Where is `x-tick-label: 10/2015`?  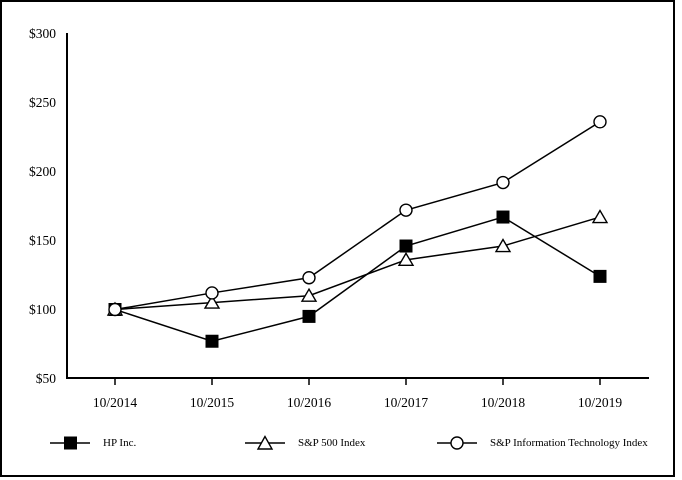 x-tick-label: 10/2015 is located at coordinates (212, 402).